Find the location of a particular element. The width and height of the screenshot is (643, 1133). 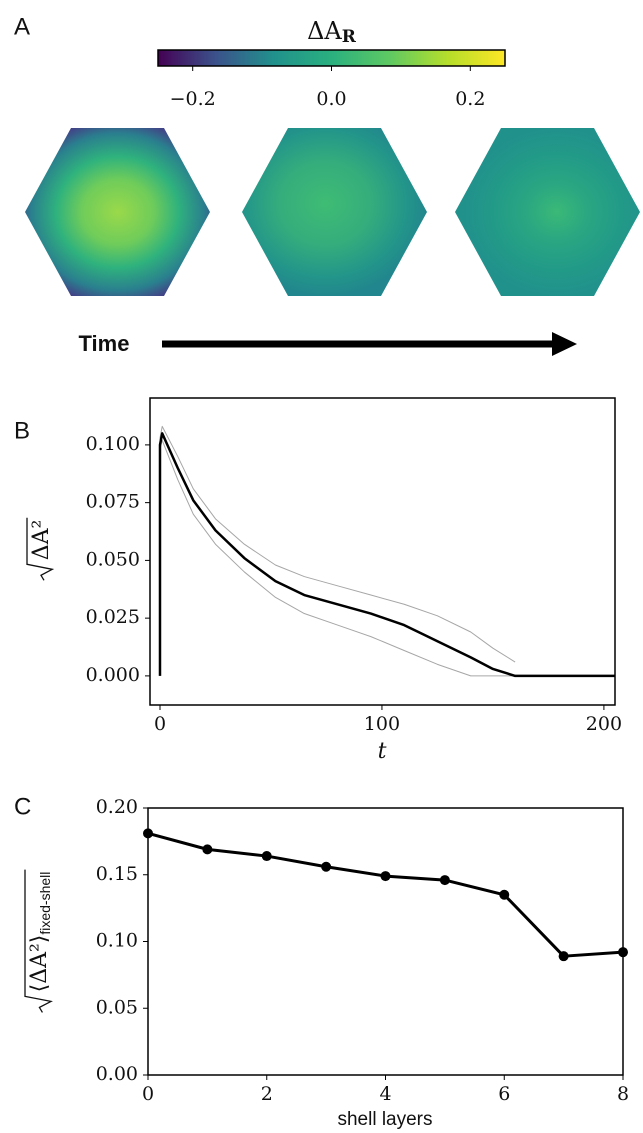

time-label: Time is located at coordinates (104, 343).